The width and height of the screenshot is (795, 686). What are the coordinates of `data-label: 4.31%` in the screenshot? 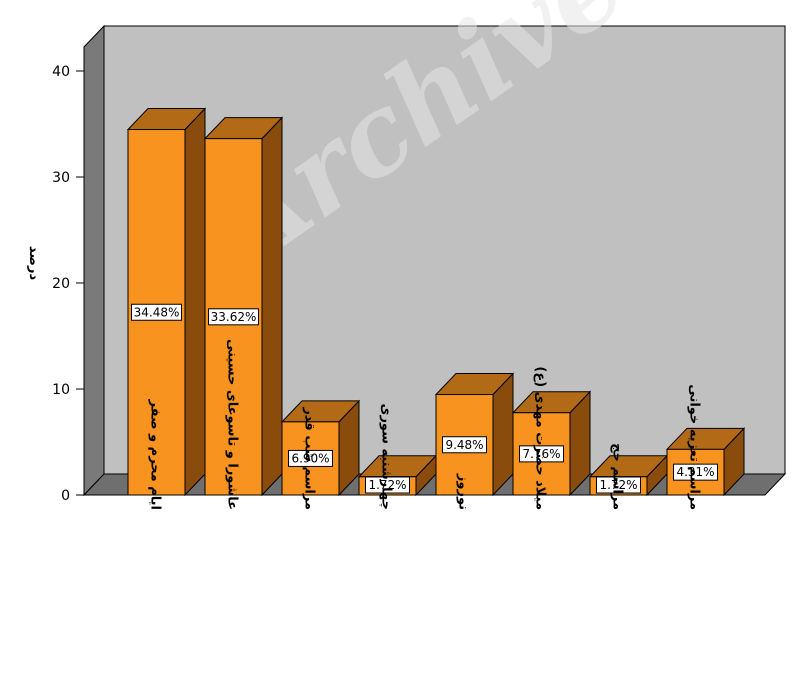 It's located at (695, 472).